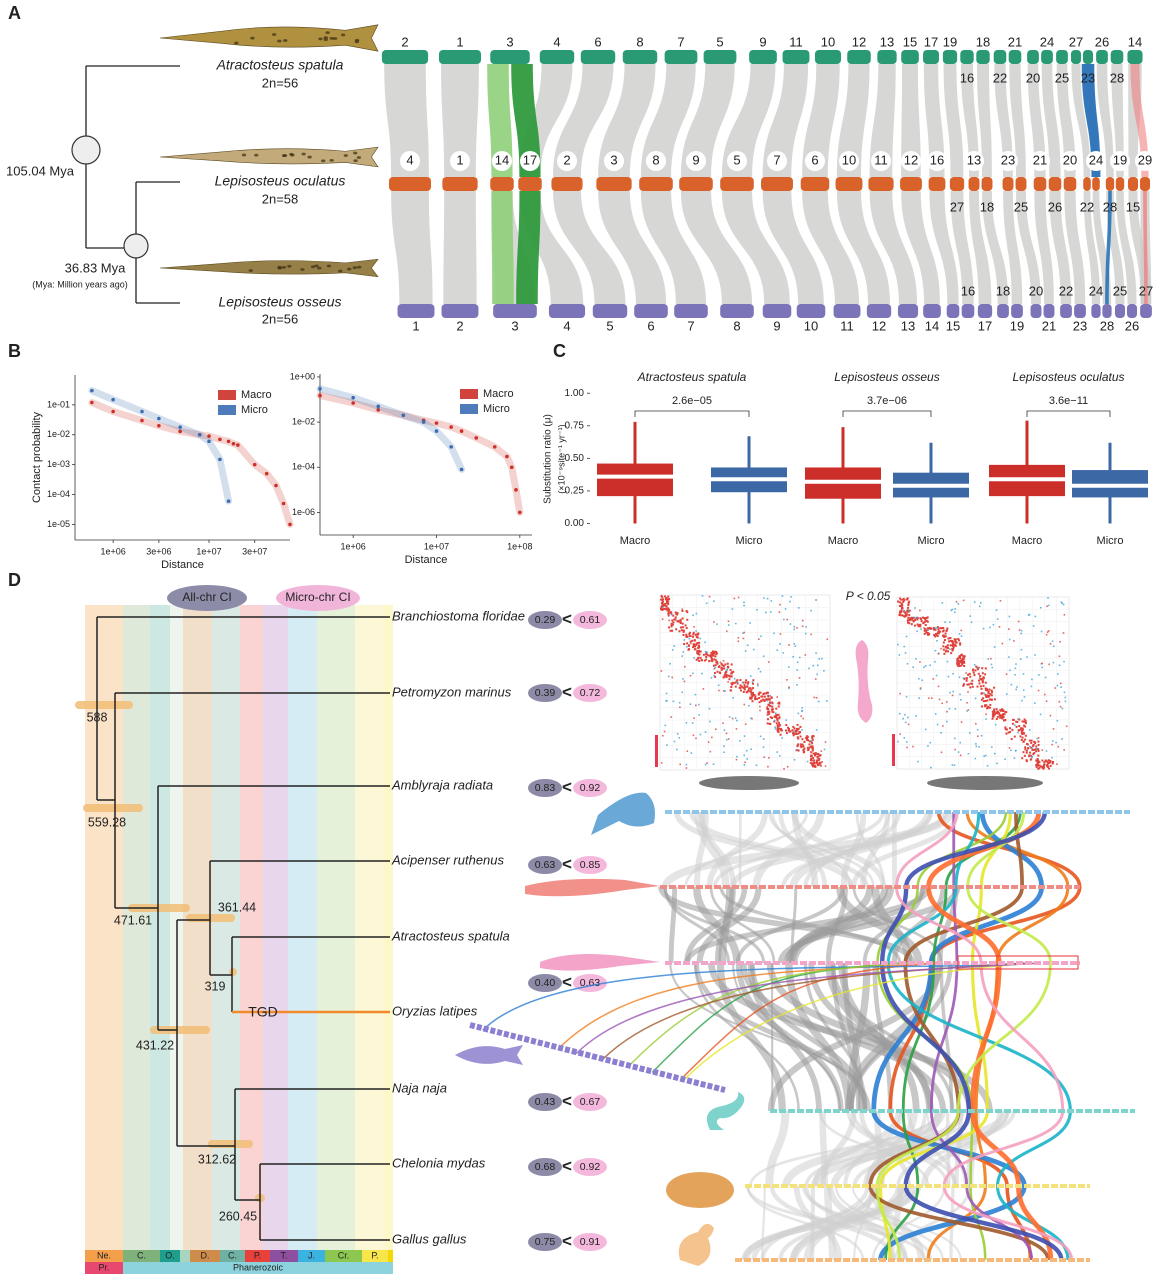  What do you see at coordinates (160, 446) in the screenshot?
I see `trend-band` at bounding box center [160, 446].